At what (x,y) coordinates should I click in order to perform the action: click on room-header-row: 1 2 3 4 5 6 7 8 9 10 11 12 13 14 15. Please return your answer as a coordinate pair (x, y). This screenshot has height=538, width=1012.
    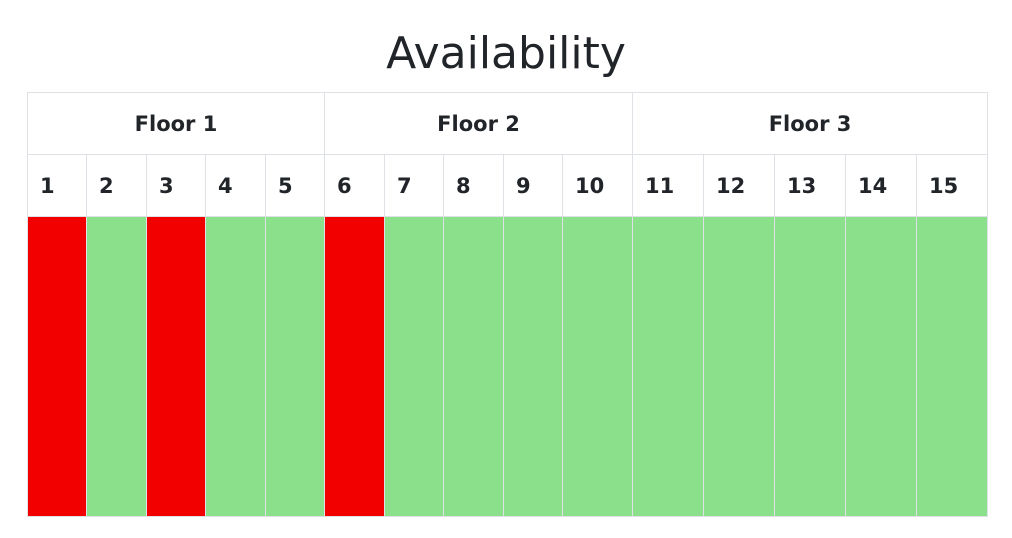
    Looking at the image, I should click on (508, 185).